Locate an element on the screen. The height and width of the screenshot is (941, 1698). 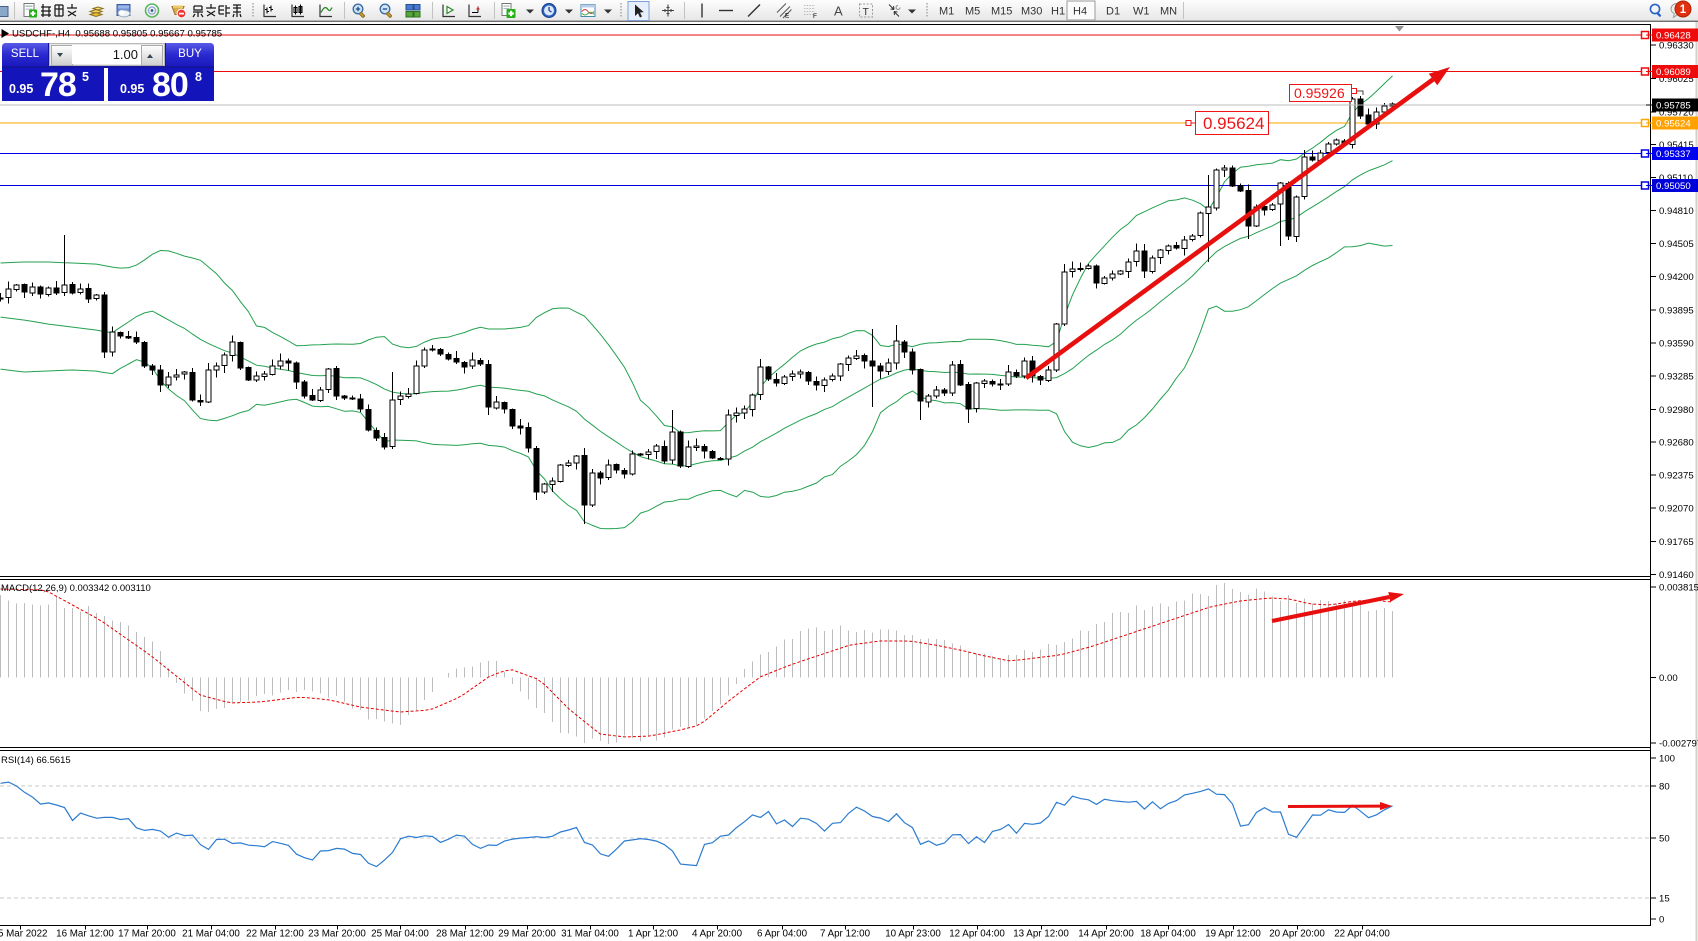
svg-text: E is located at coordinates (787, 16).